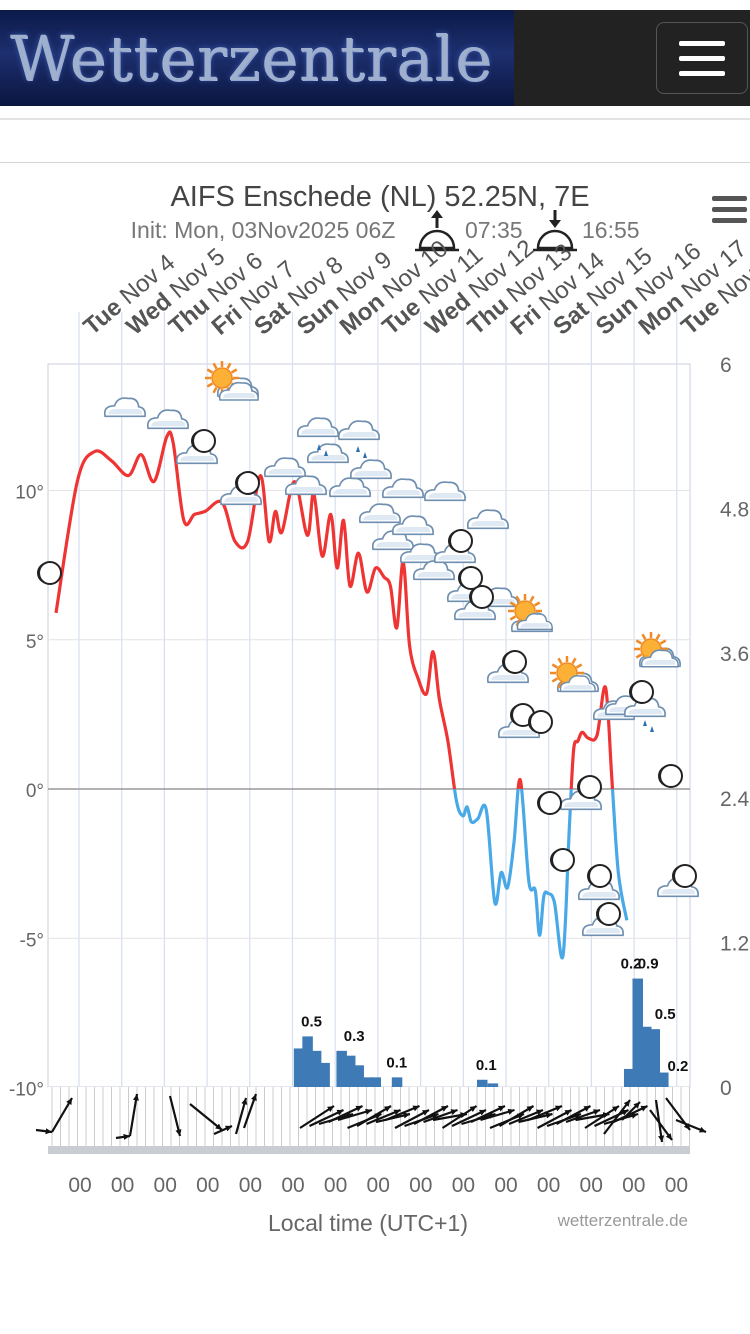 The width and height of the screenshot is (750, 1334). What do you see at coordinates (734, 943) in the screenshot?
I see `precip-tick-label: 1.2` at bounding box center [734, 943].